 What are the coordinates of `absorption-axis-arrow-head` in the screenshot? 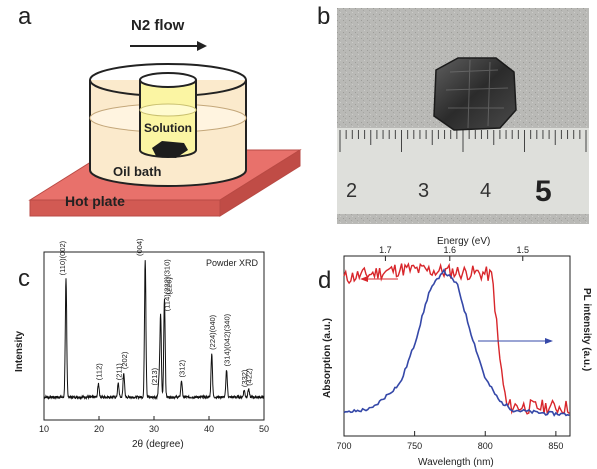 It's located at (364, 279).